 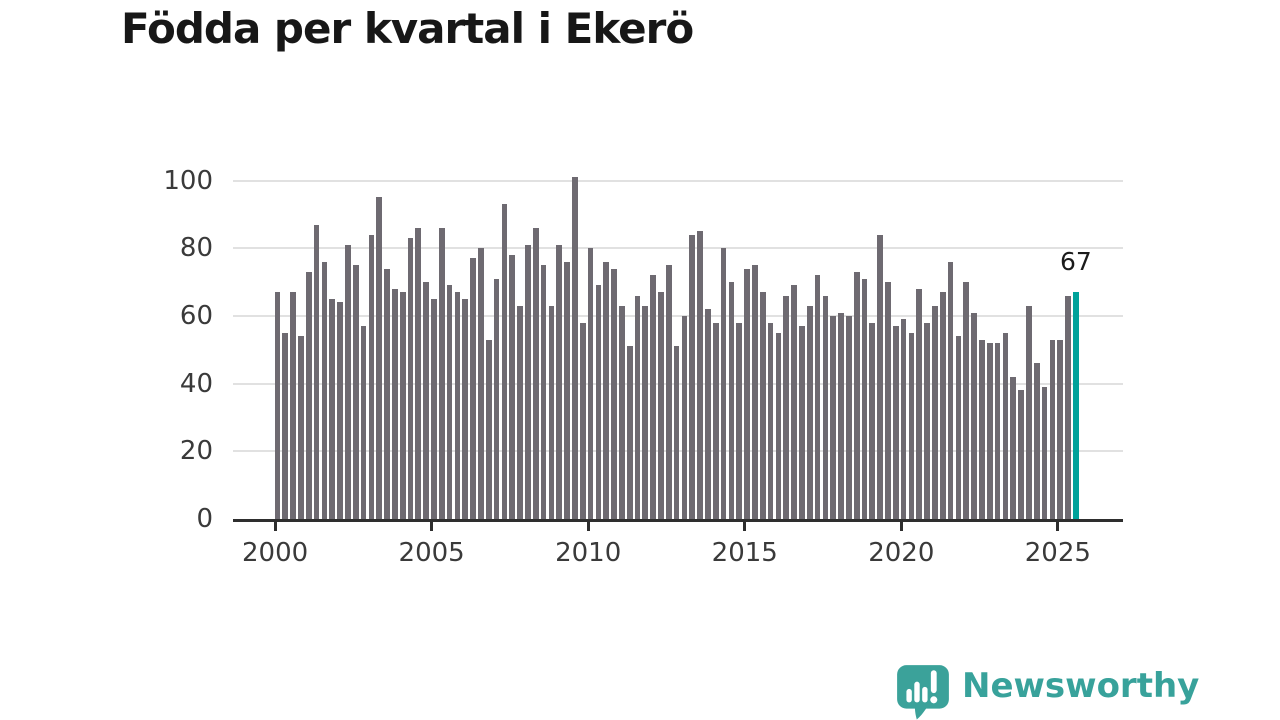 What do you see at coordinates (745, 526) in the screenshot?
I see `x-tick-2015` at bounding box center [745, 526].